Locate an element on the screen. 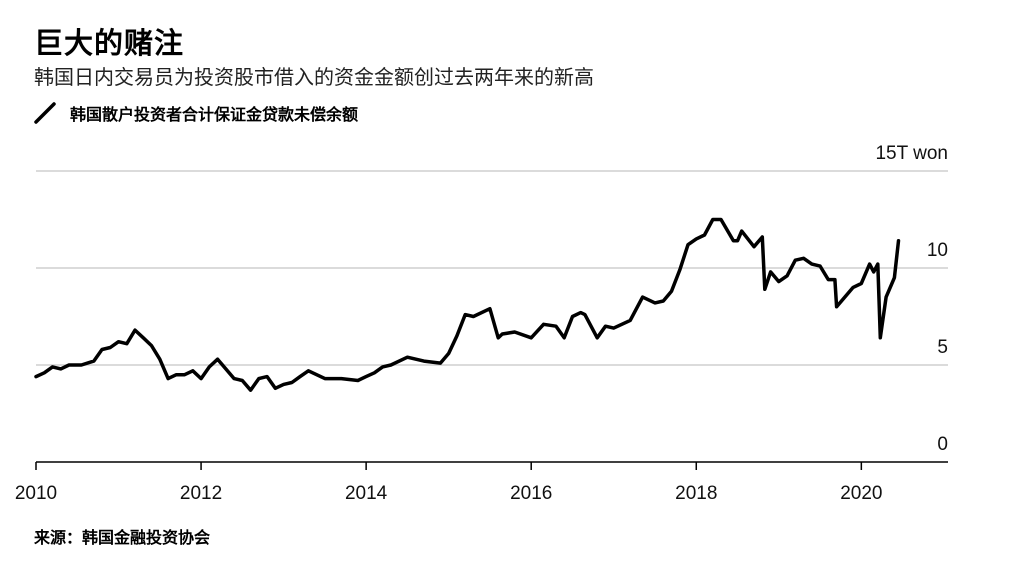  x-axis is located at coordinates (491, 465).